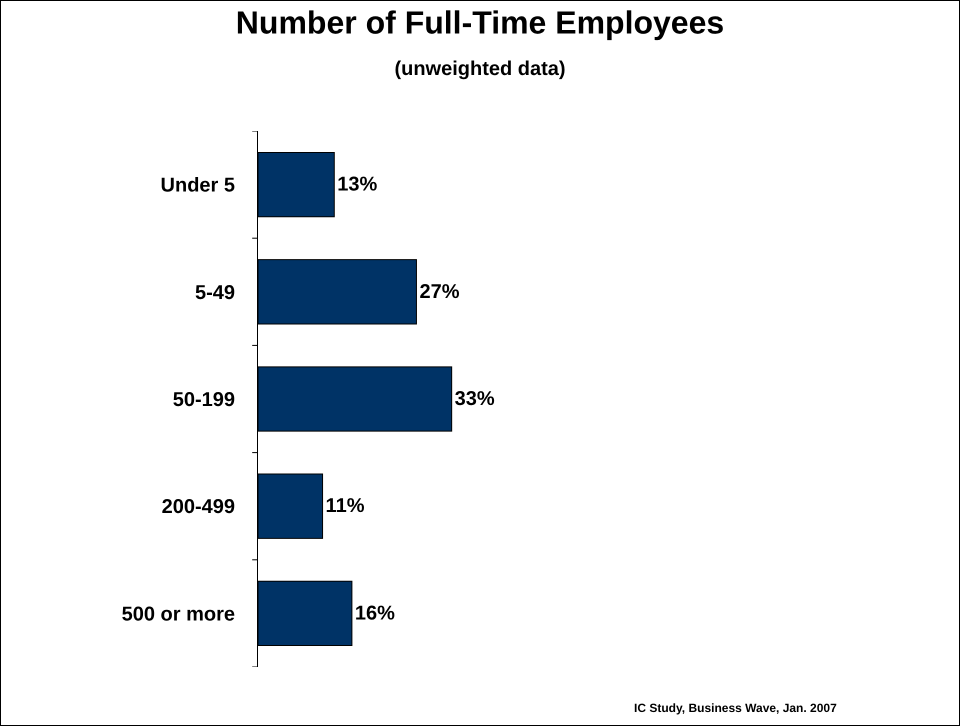 The height and width of the screenshot is (726, 960). What do you see at coordinates (474, 399) in the screenshot?
I see `data-label: 33%` at bounding box center [474, 399].